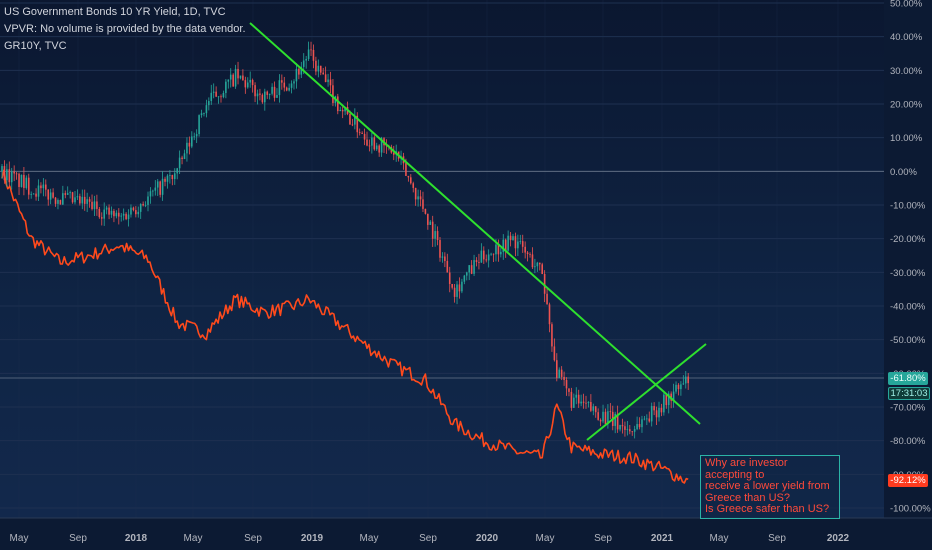  Describe the element at coordinates (646, 392) in the screenshot. I see `ascending-trendline` at that location.